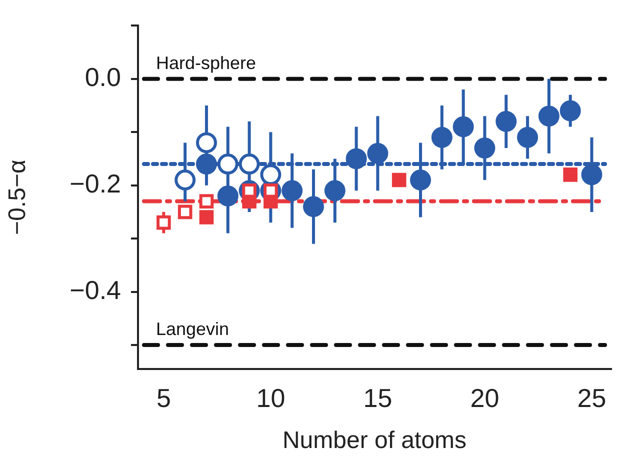 This screenshot has height=460, width=623. Describe the element at coordinates (163, 397) in the screenshot. I see `x-tick-label: 5` at that location.